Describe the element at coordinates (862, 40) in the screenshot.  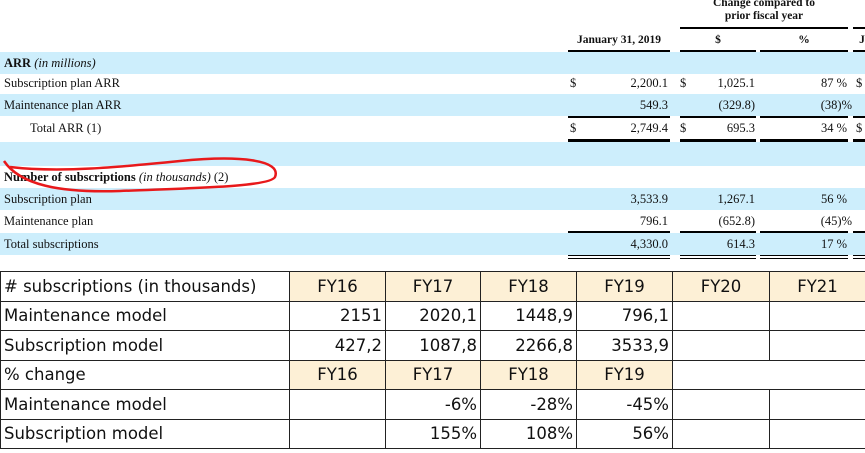
I see `col-next: J` at that location.